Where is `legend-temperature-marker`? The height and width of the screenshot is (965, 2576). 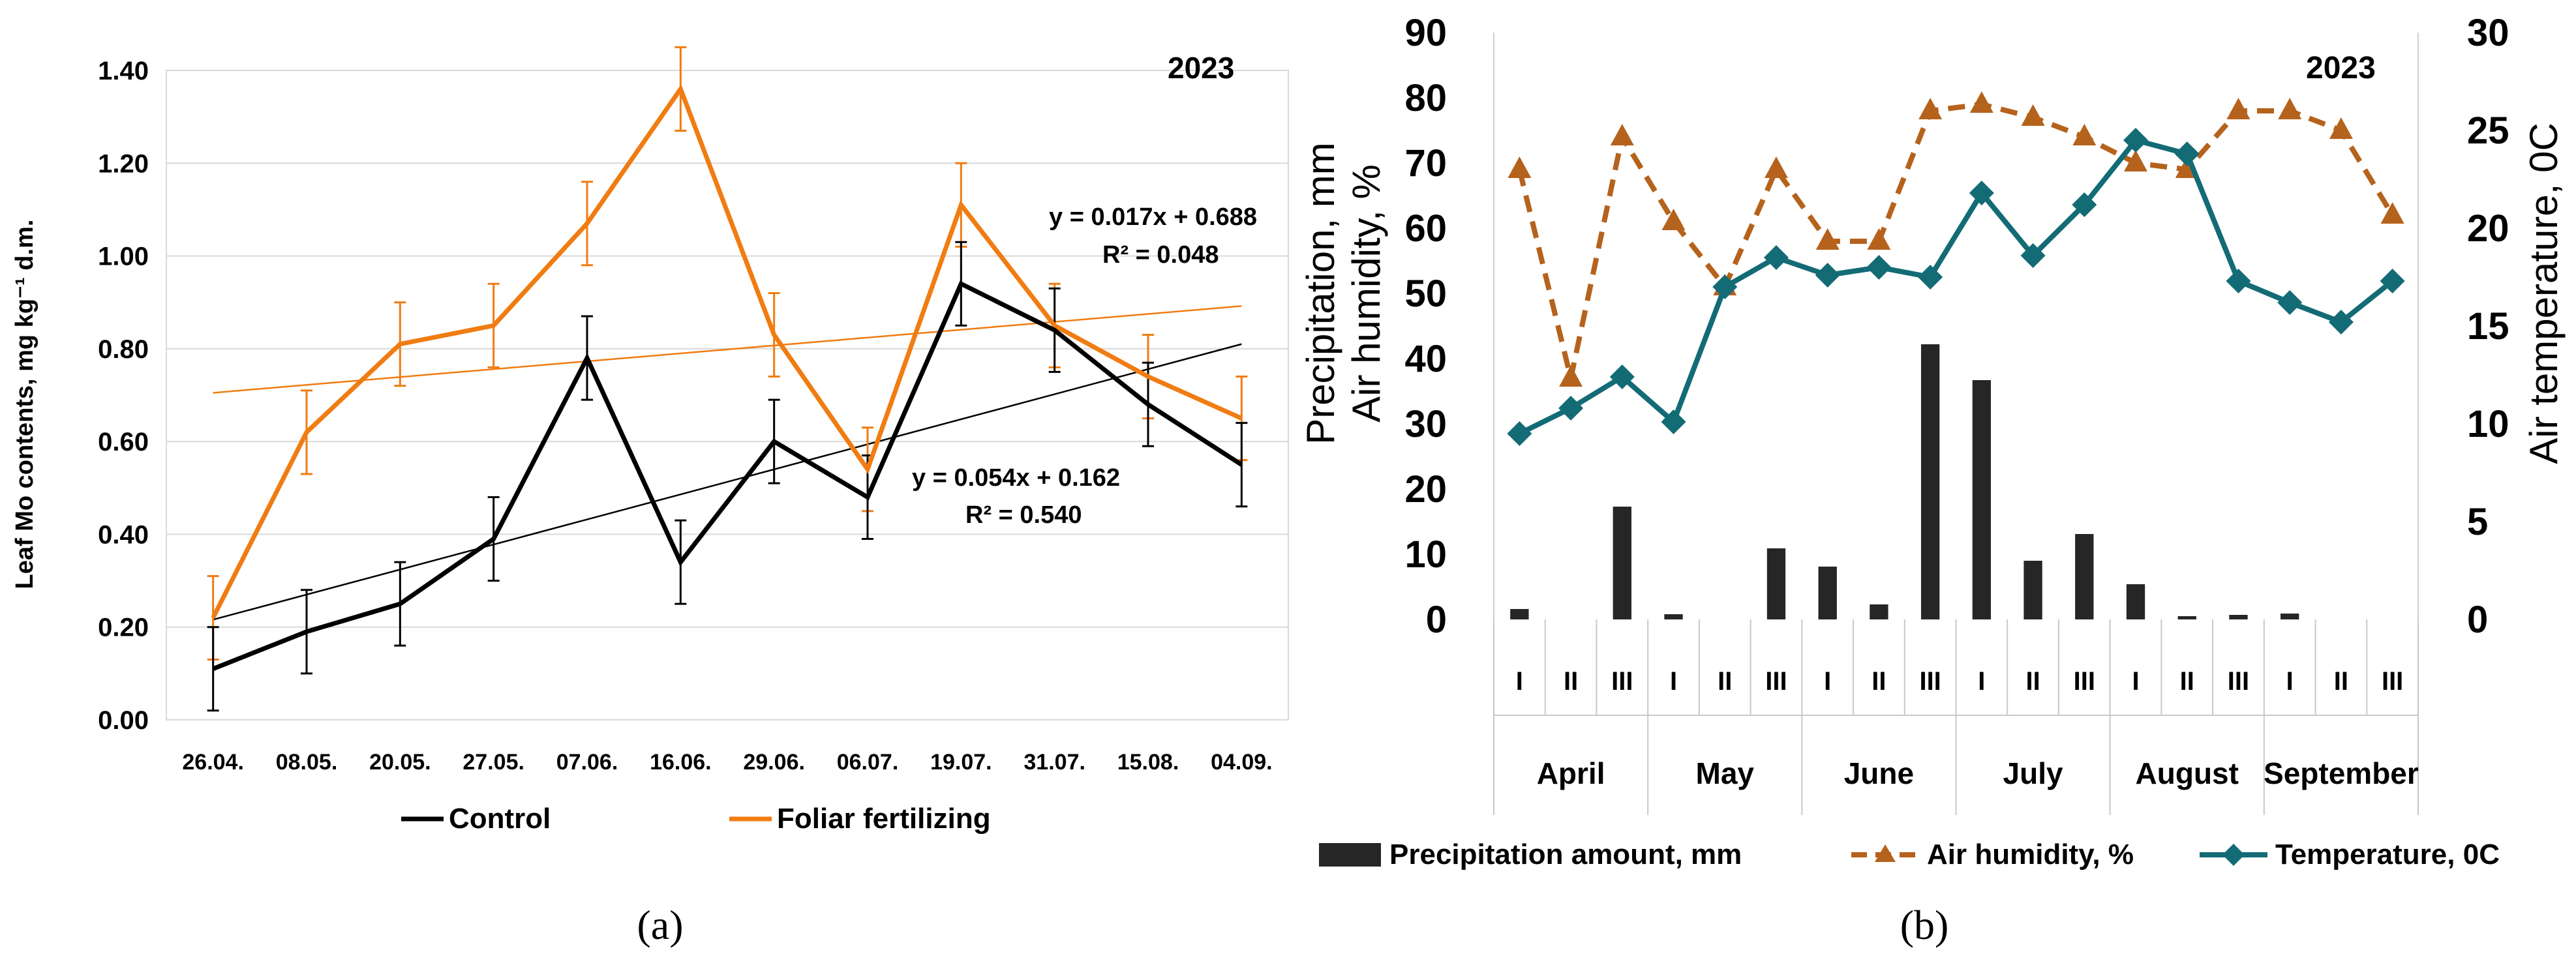 legend-temperature-marker is located at coordinates (2233, 855).